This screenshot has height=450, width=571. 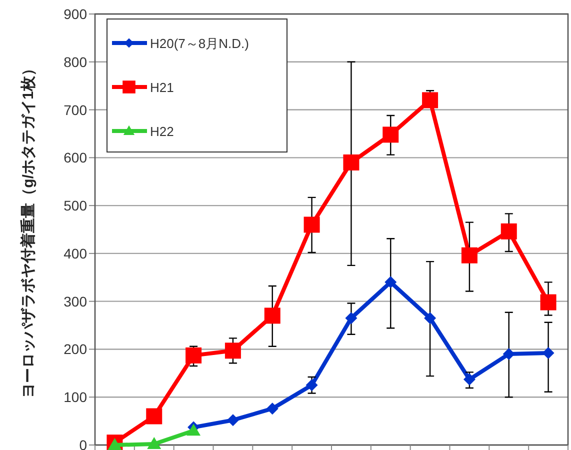 What do you see at coordinates (76, 62) in the screenshot?
I see `y-tick-label: 800` at bounding box center [76, 62].